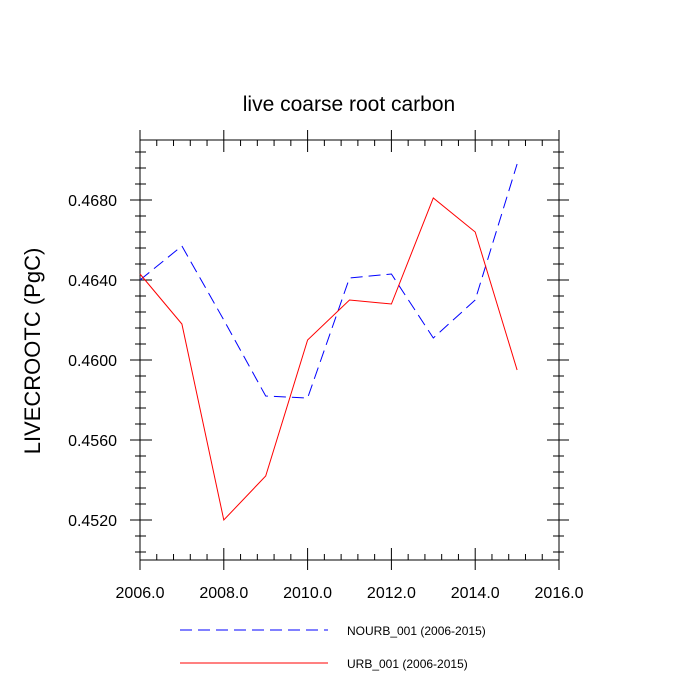 The height and width of the screenshot is (700, 700). What do you see at coordinates (140, 593) in the screenshot?
I see `x-tick-label: 2006.0` at bounding box center [140, 593].